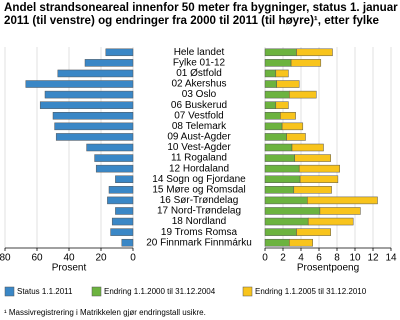  What do you see at coordinates (69, 258) in the screenshot?
I see `x-tick-label: 40` at bounding box center [69, 258].